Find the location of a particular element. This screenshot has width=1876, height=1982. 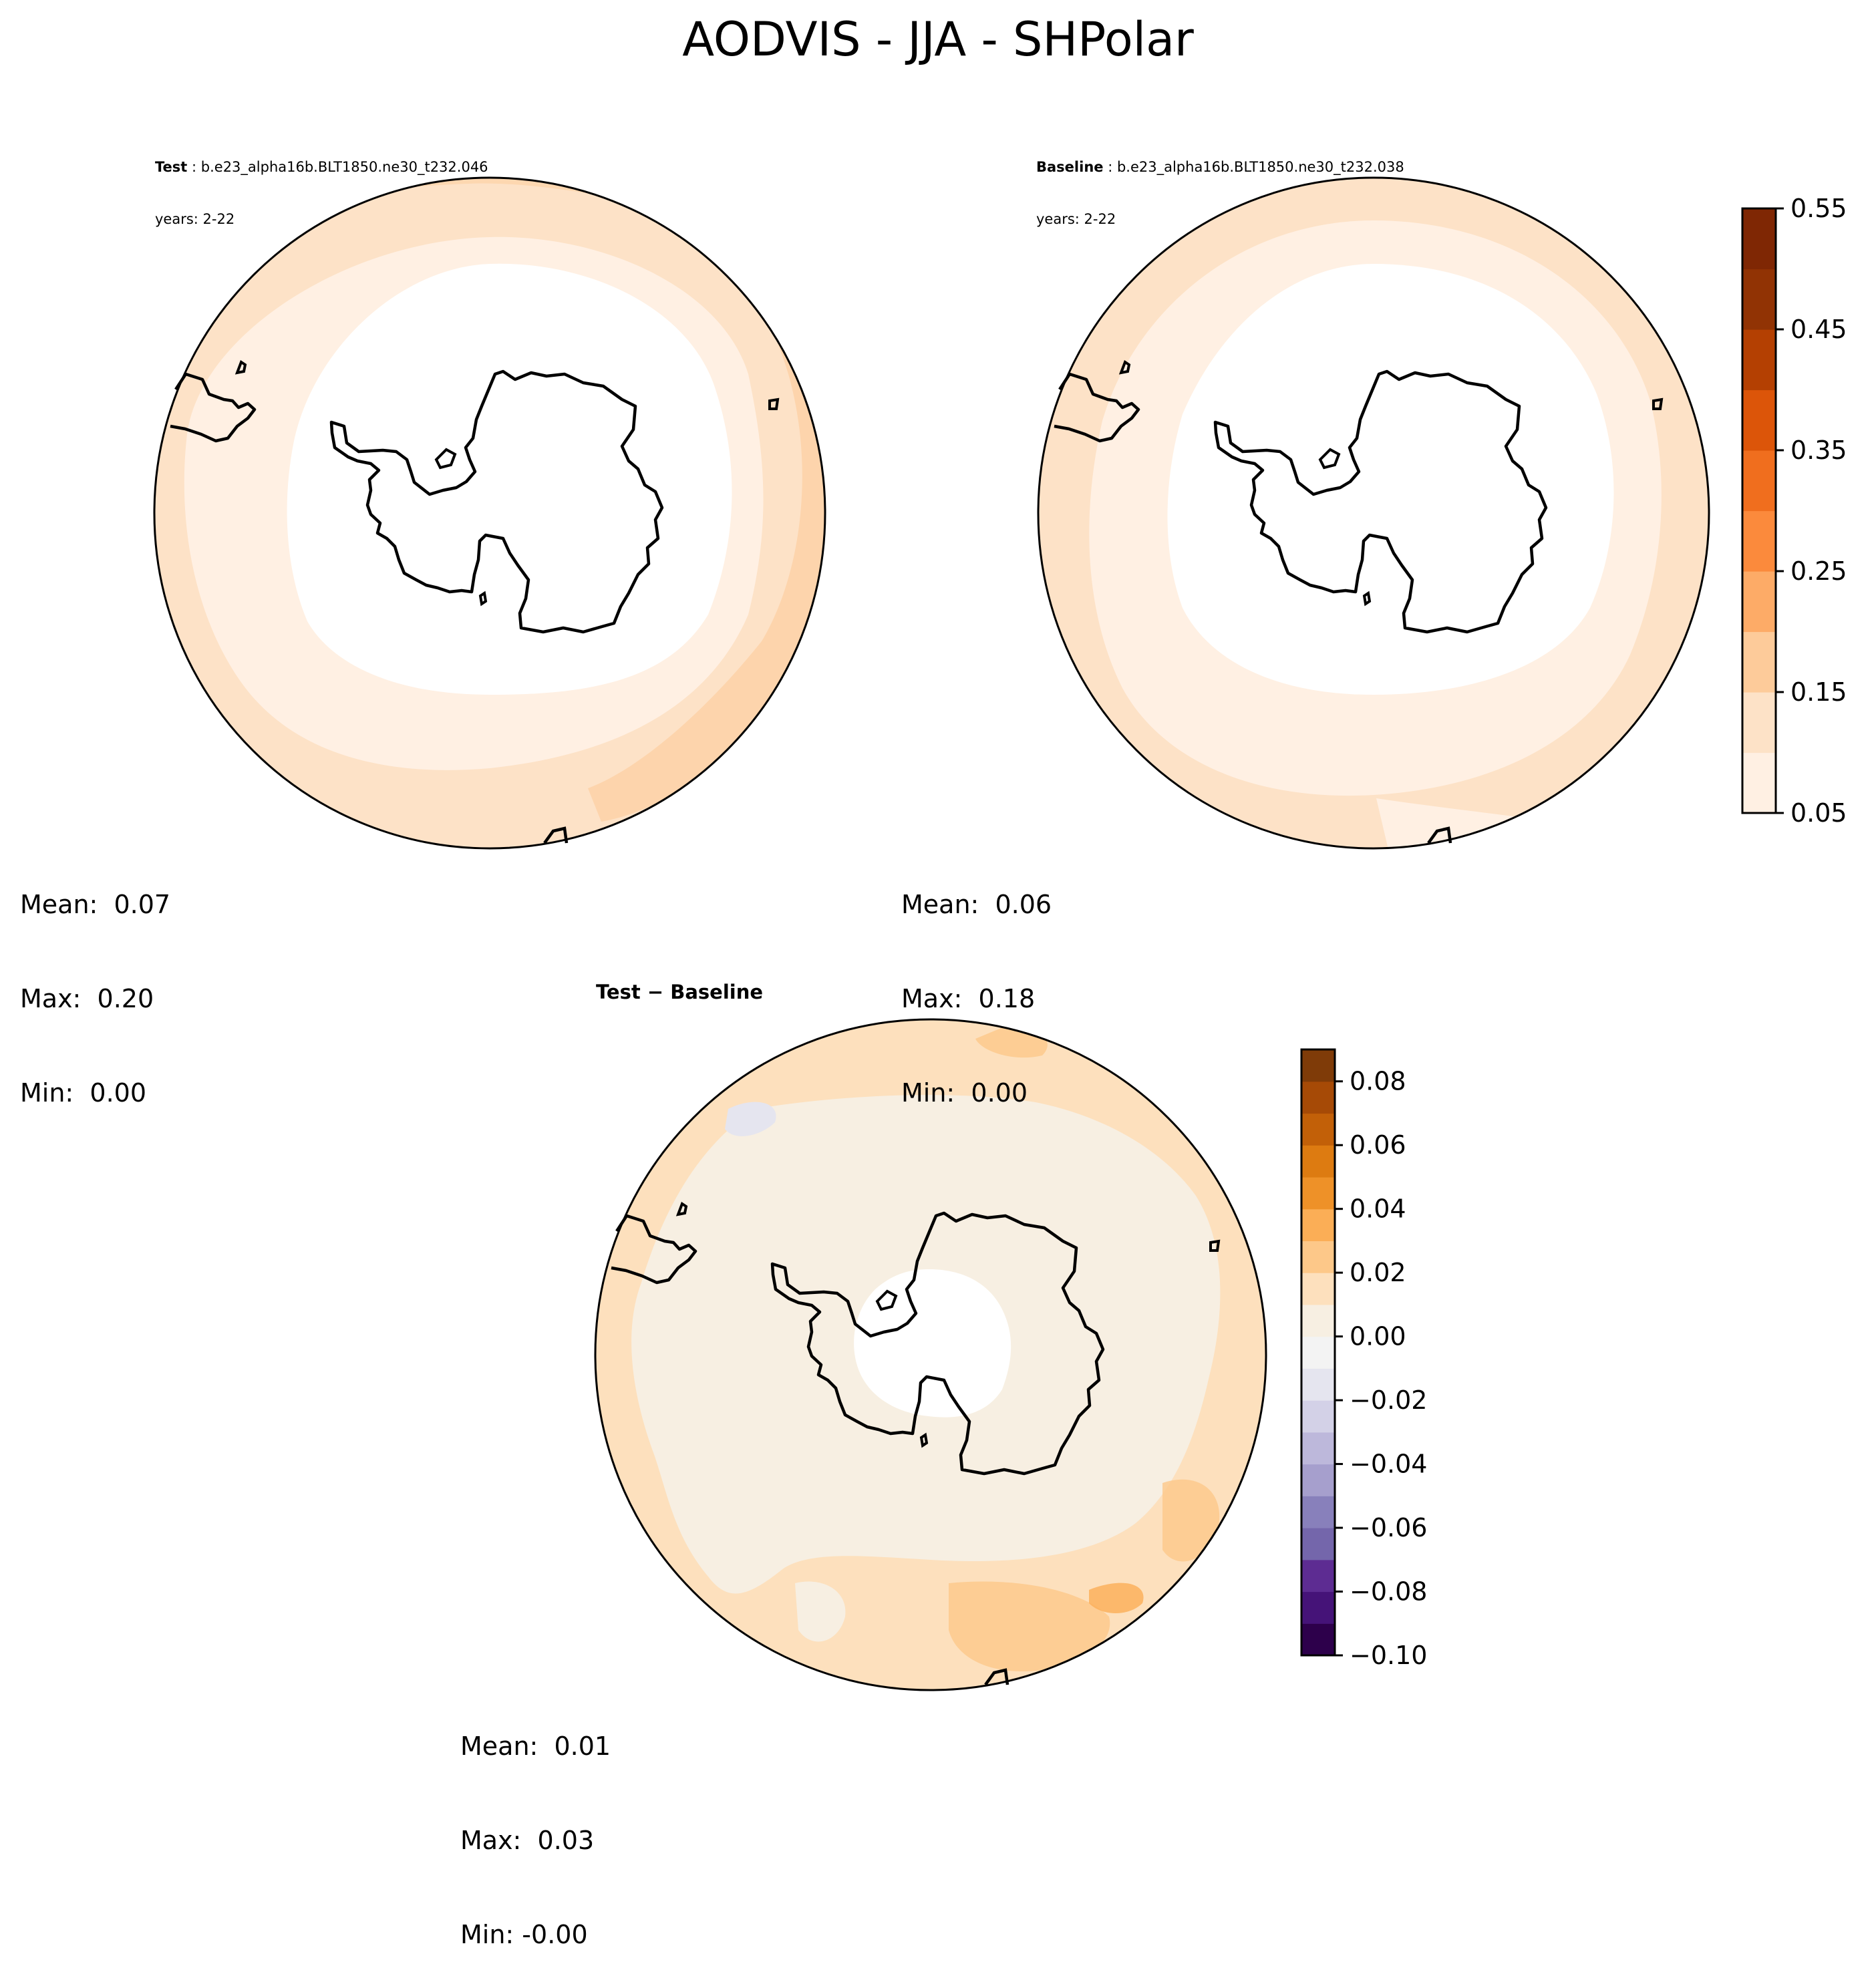

test-africa-coastline is located at coordinates (556, 835).